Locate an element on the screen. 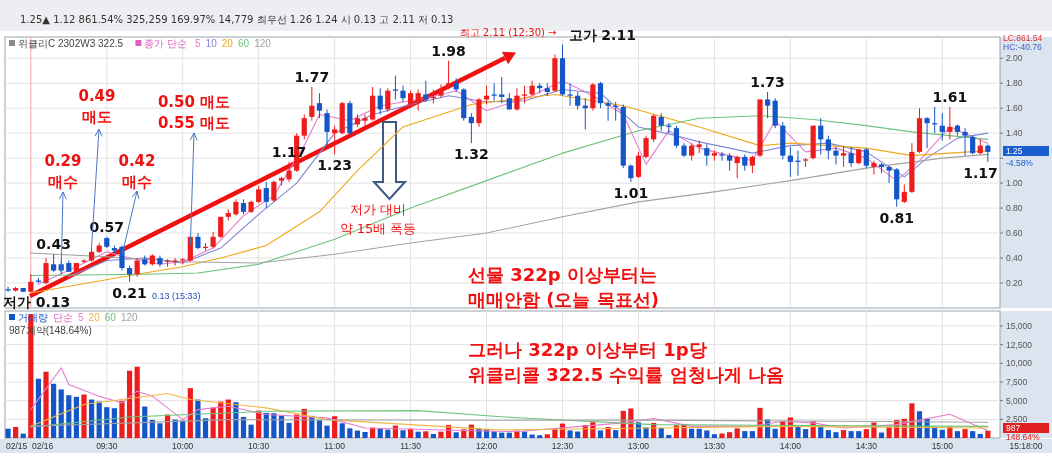  text: 5 is located at coordinates (198, 43).